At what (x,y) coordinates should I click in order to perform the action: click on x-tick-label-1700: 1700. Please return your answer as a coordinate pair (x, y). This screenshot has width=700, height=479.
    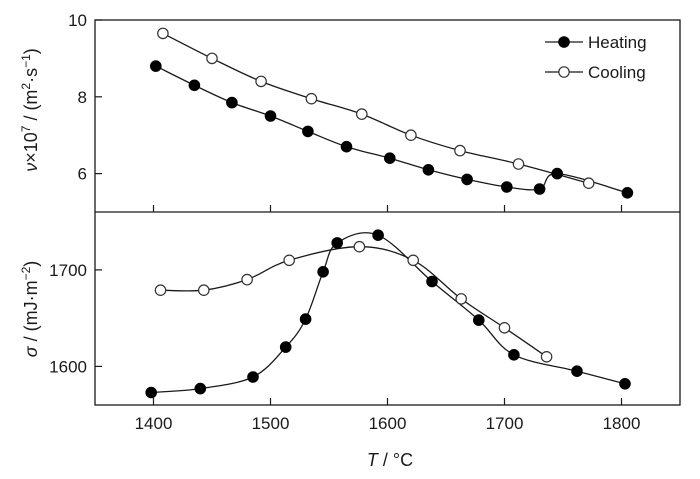
    Looking at the image, I should click on (505, 423).